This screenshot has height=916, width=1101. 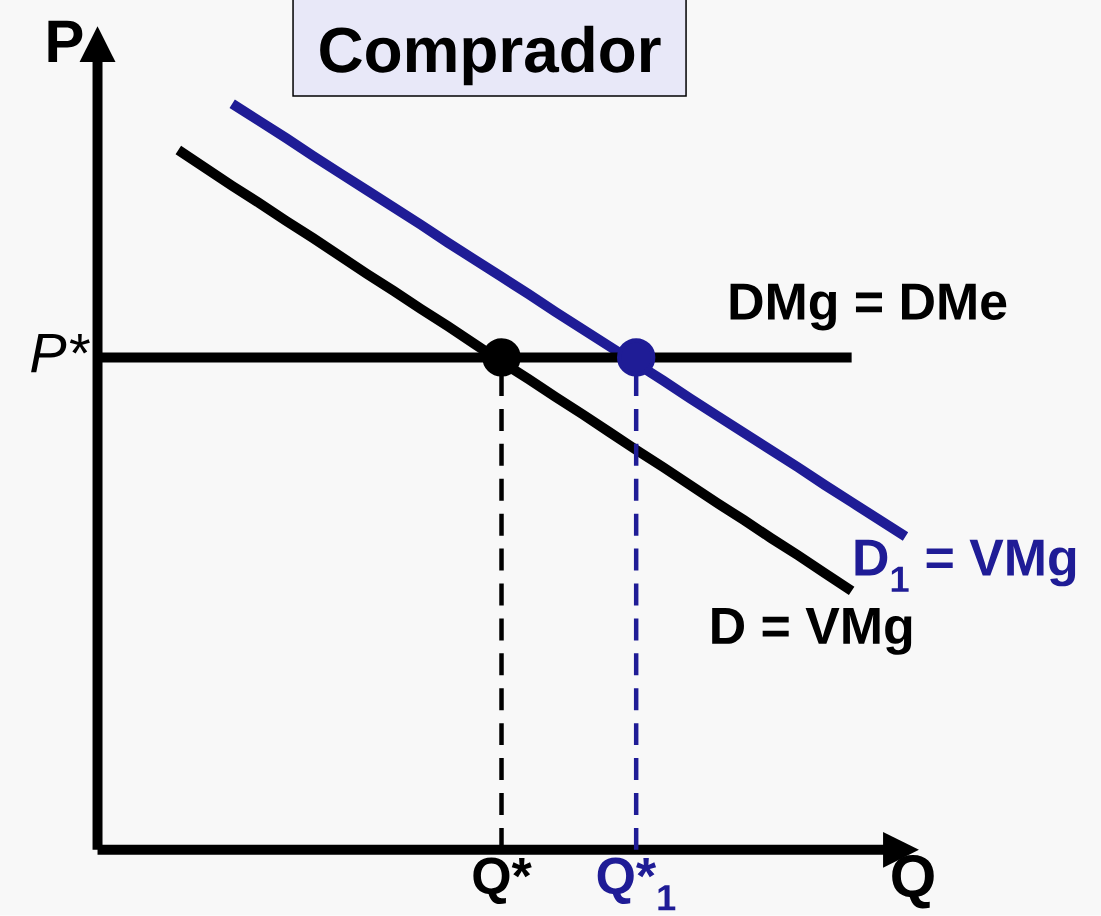 What do you see at coordinates (913, 882) in the screenshot?
I see `x-axis-title: Q` at bounding box center [913, 882].